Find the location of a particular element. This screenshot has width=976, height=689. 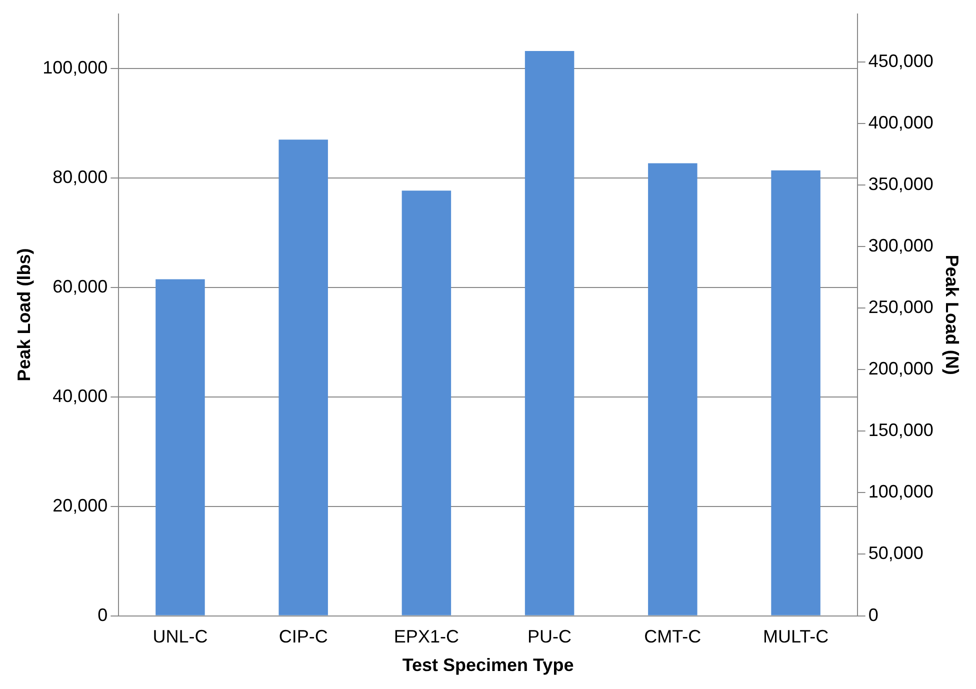

y2-tick-label: 0 is located at coordinates (873, 614).